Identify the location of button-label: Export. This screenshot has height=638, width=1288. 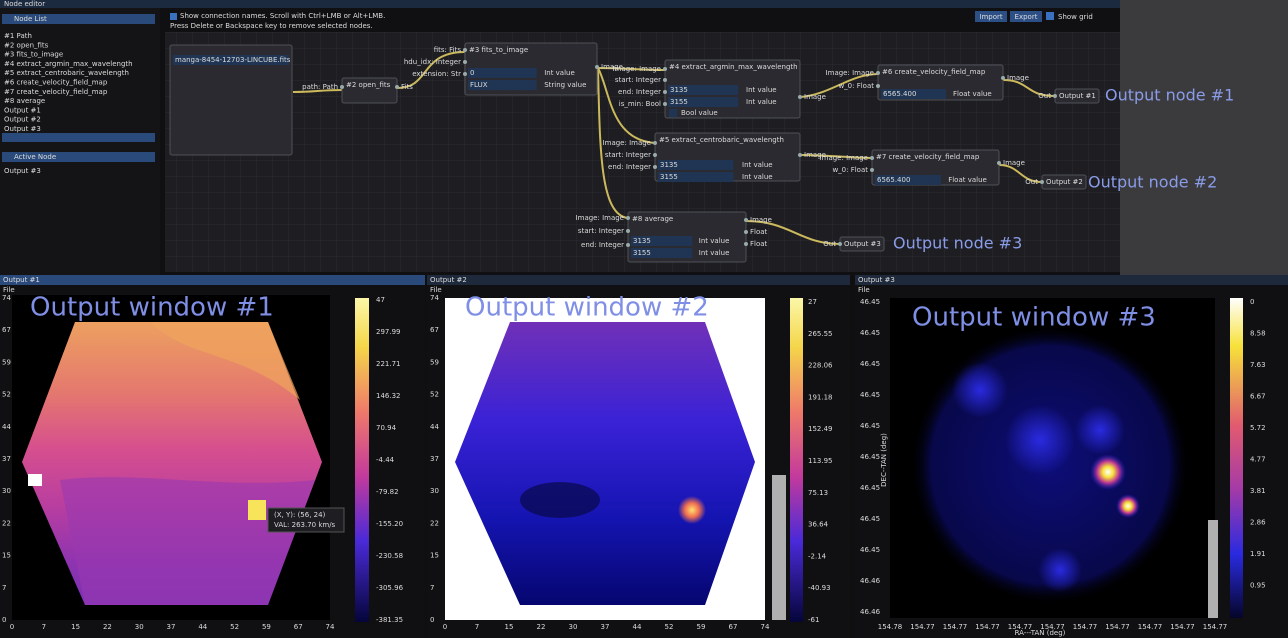
(1026, 17).